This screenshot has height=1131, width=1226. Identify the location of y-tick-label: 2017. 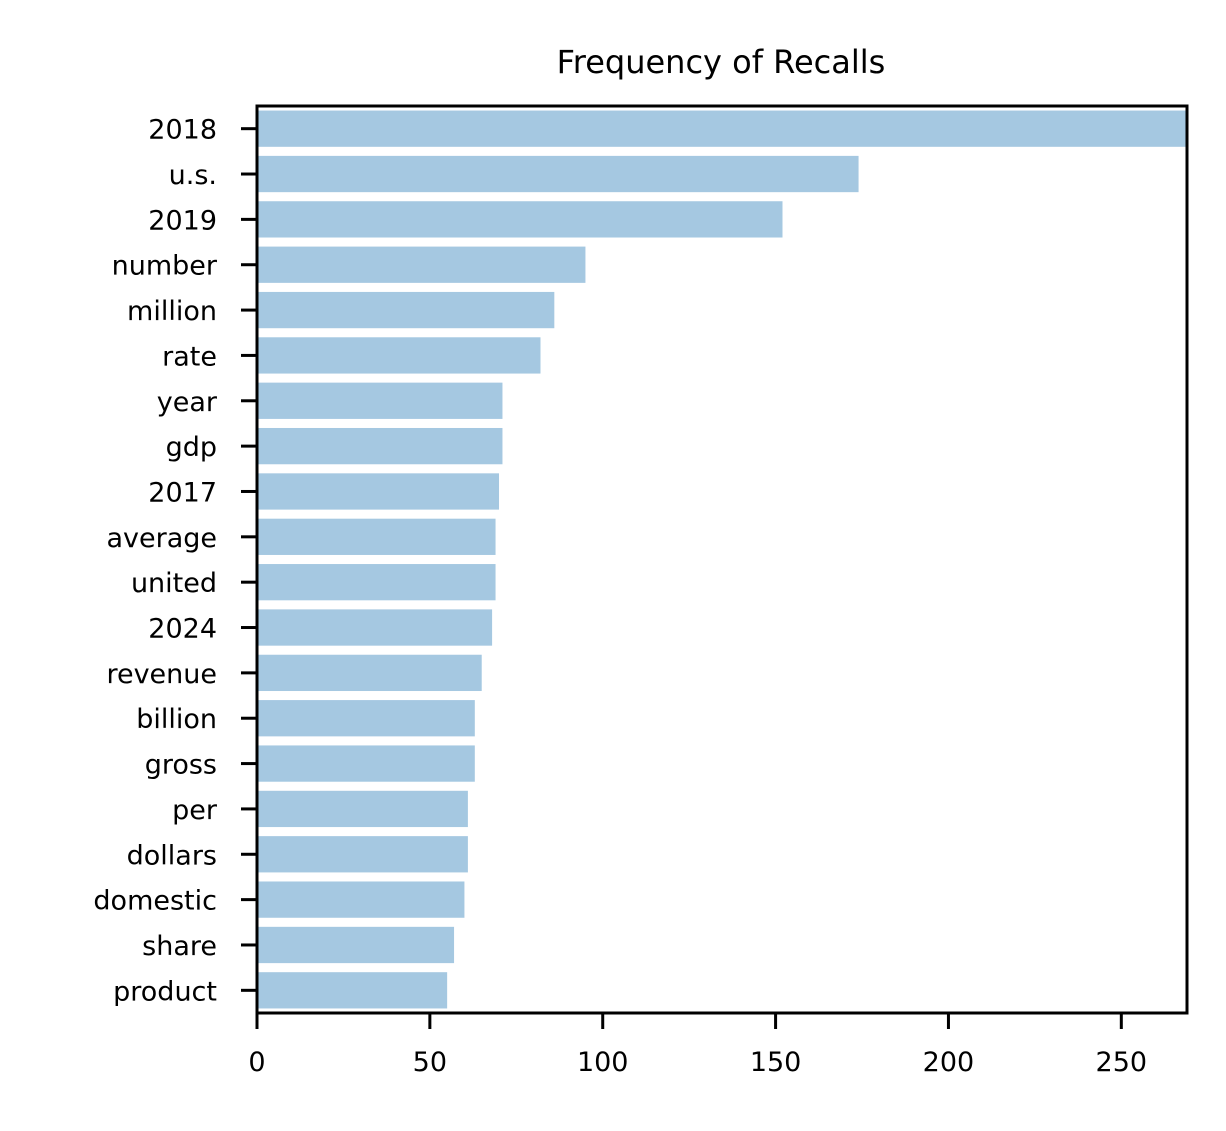
(182, 492).